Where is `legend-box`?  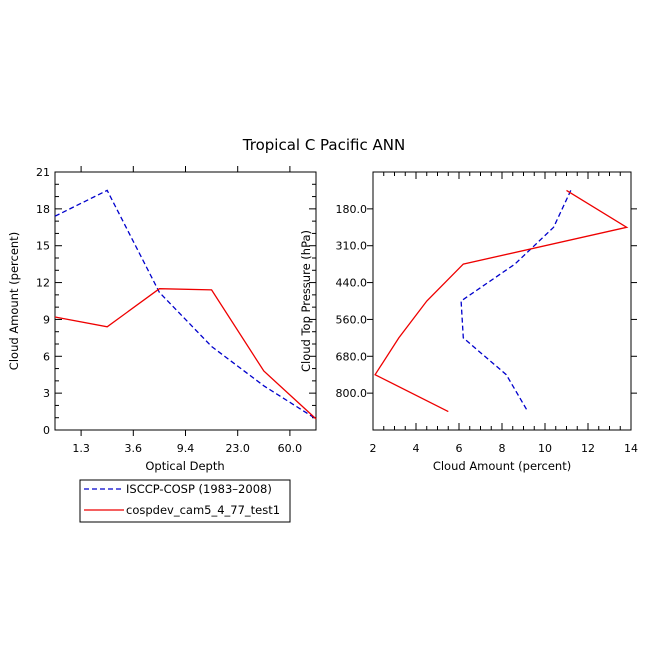
legend-box is located at coordinates (185, 501).